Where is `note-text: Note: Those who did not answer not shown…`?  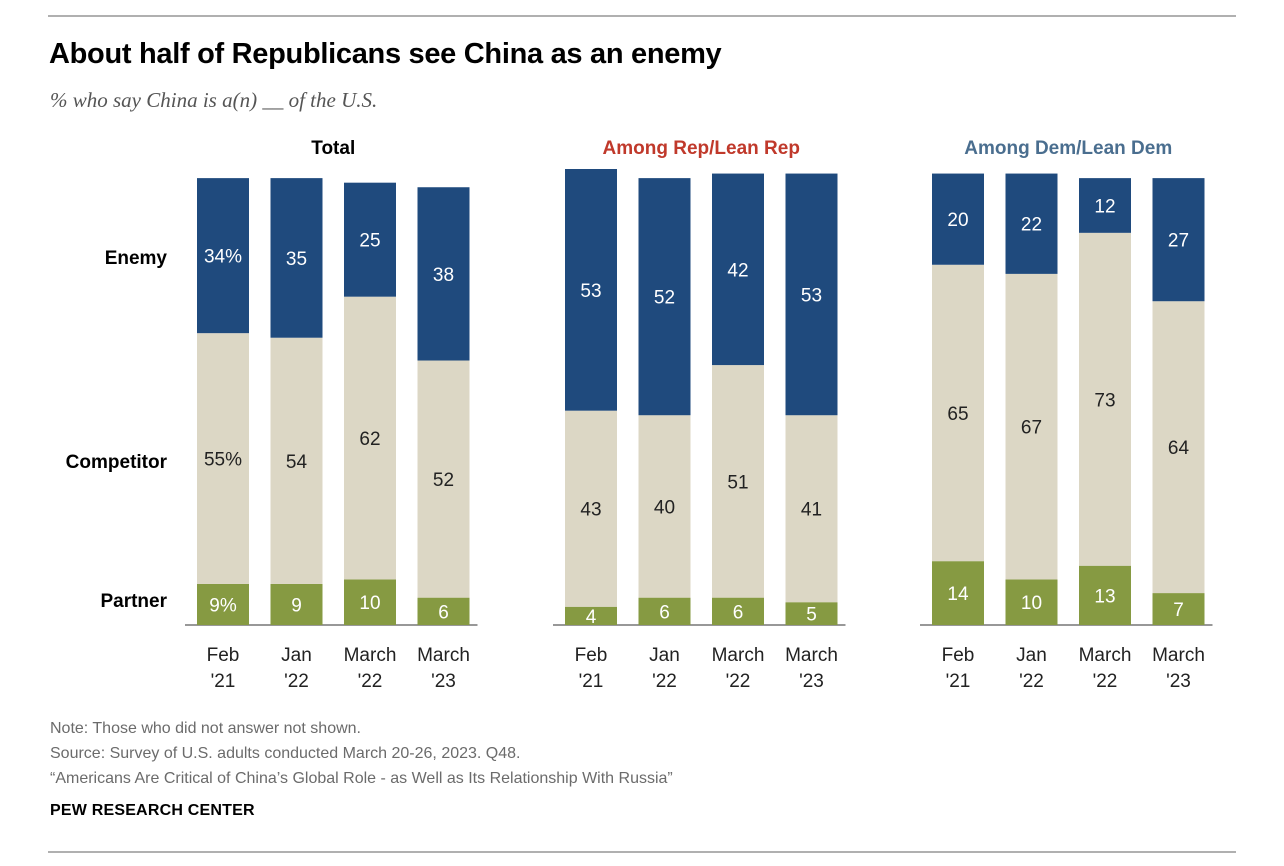 note-text: Note: Those who did not answer not shown… is located at coordinates (205, 728).